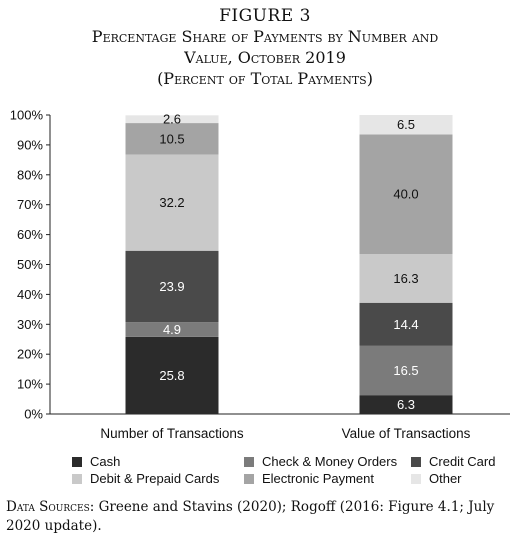 This screenshot has height=544, width=530. I want to click on y-tick-label: 40%, so click(30, 294).